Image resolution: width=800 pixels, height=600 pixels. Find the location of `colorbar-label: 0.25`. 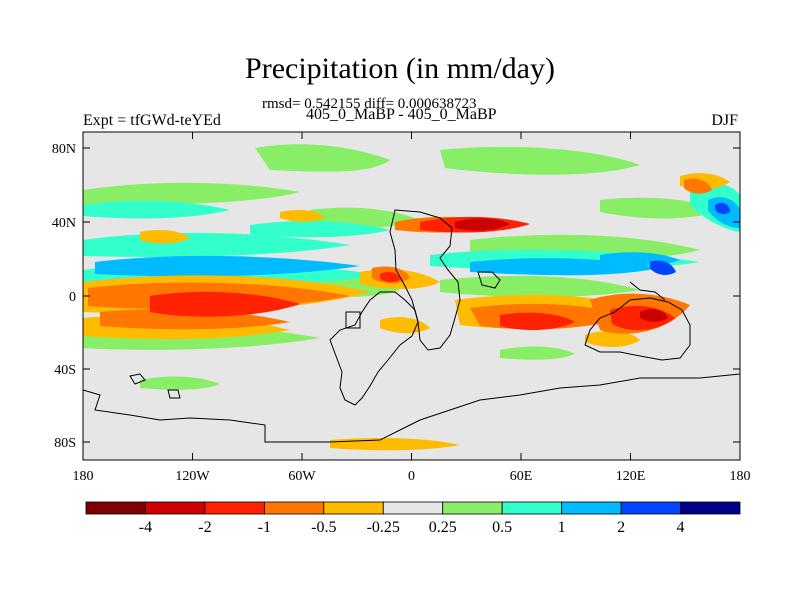

colorbar-label: 0.25 is located at coordinates (443, 527).